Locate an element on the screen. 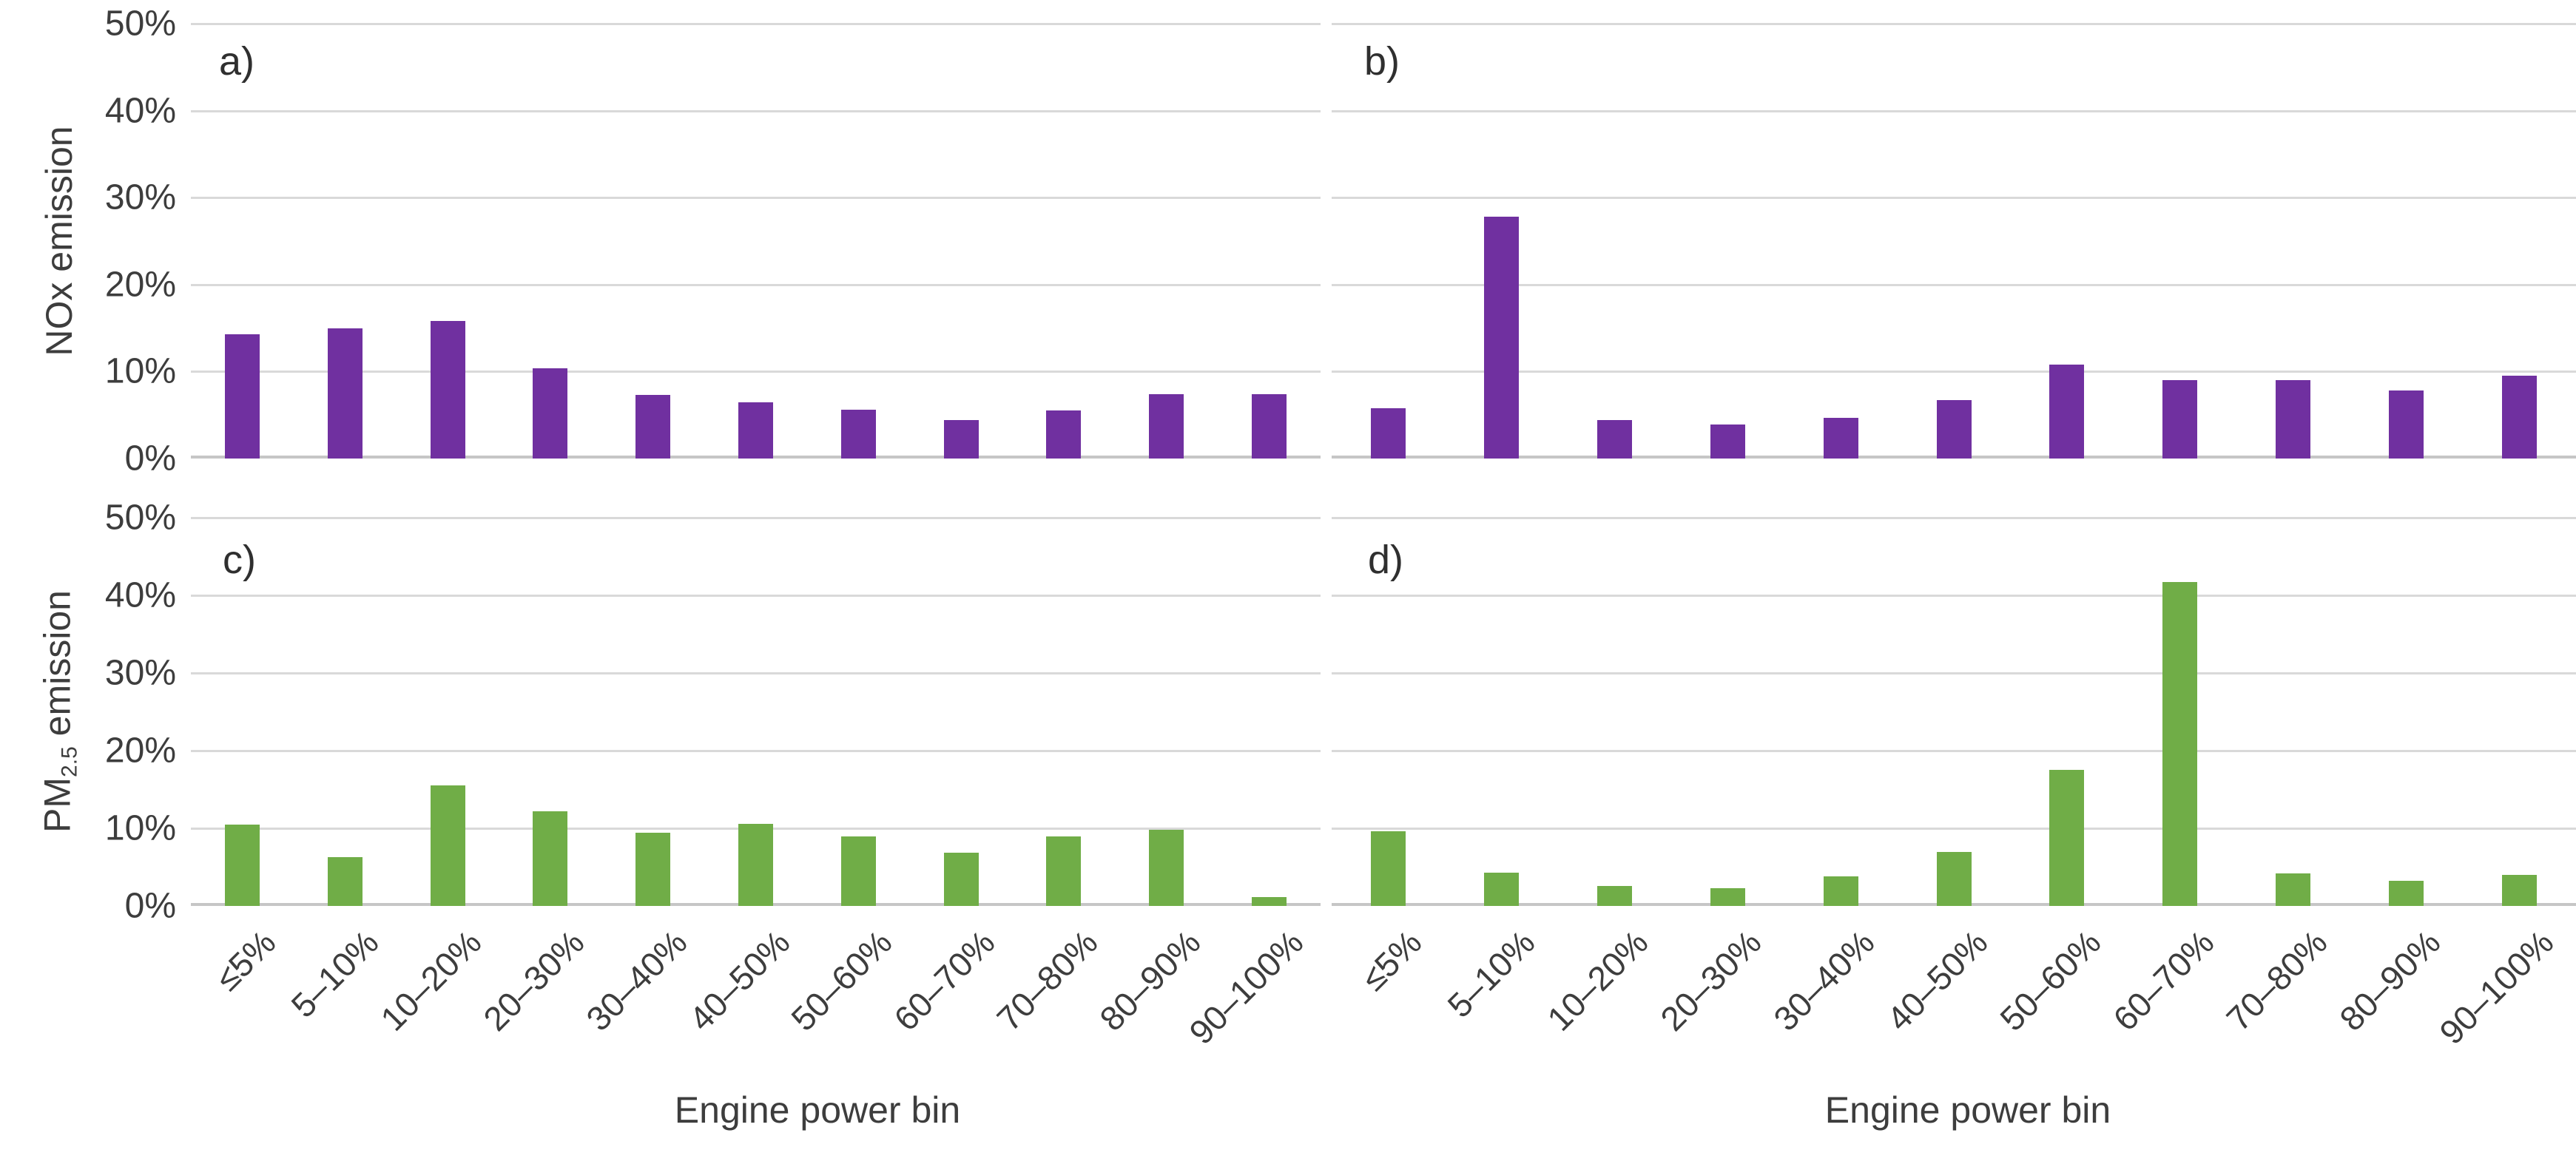  x-category-label: ≤5% is located at coordinates (245, 960).